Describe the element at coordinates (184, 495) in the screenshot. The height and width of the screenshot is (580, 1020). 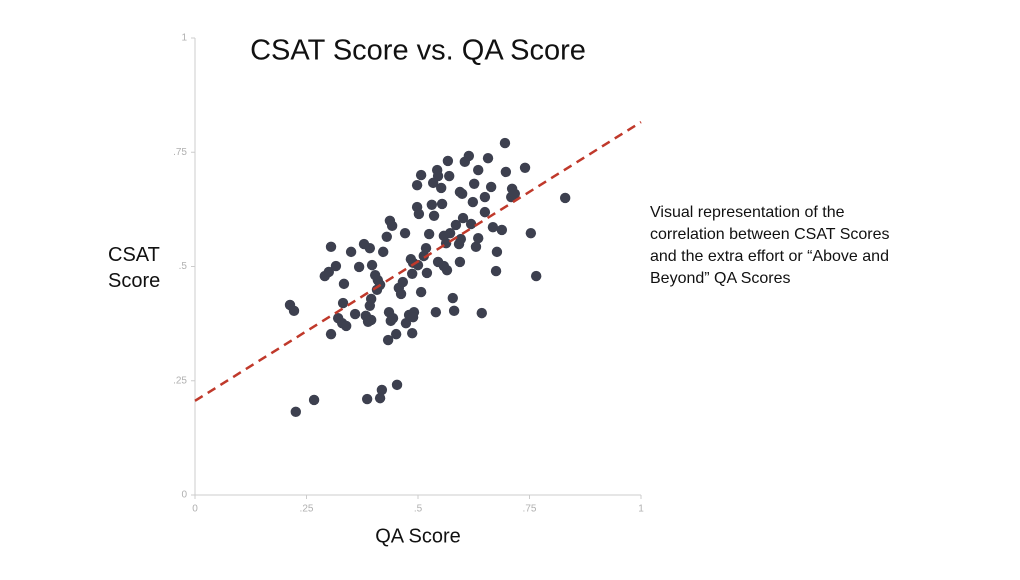
I see `y-tick-label: 0` at that location.